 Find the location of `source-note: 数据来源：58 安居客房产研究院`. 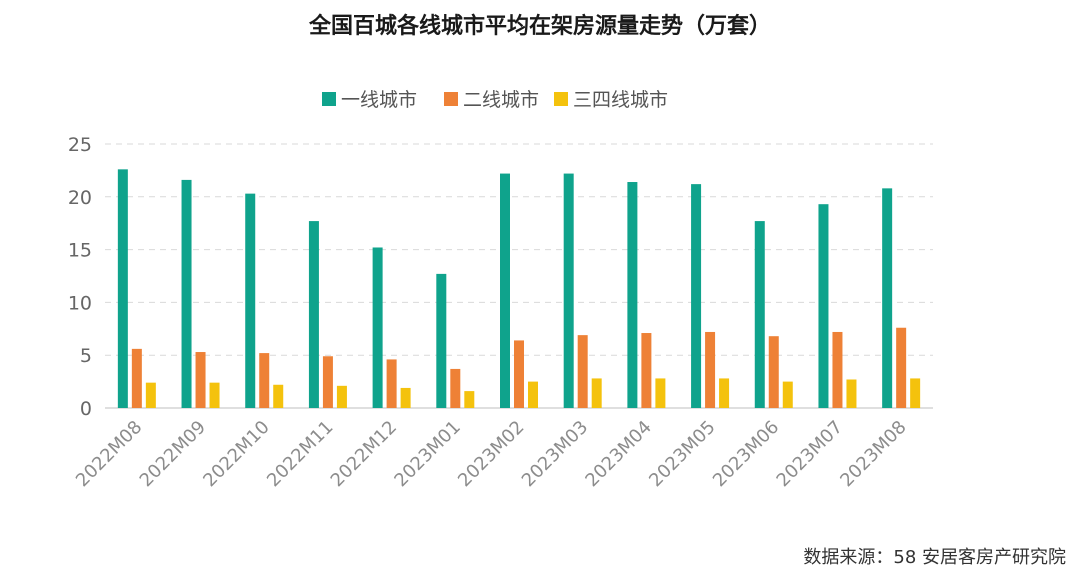

source-note: 数据来源：58 安居客房产研究院 is located at coordinates (934, 557).